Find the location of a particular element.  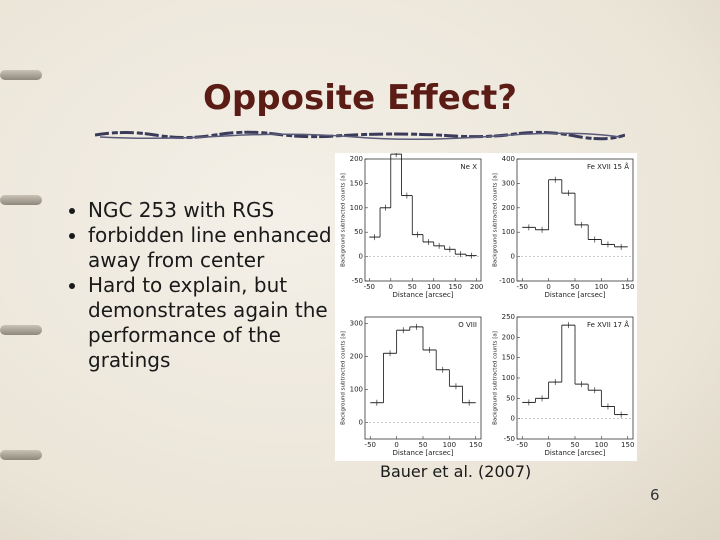

plot-frame is located at coordinates (423, 220).